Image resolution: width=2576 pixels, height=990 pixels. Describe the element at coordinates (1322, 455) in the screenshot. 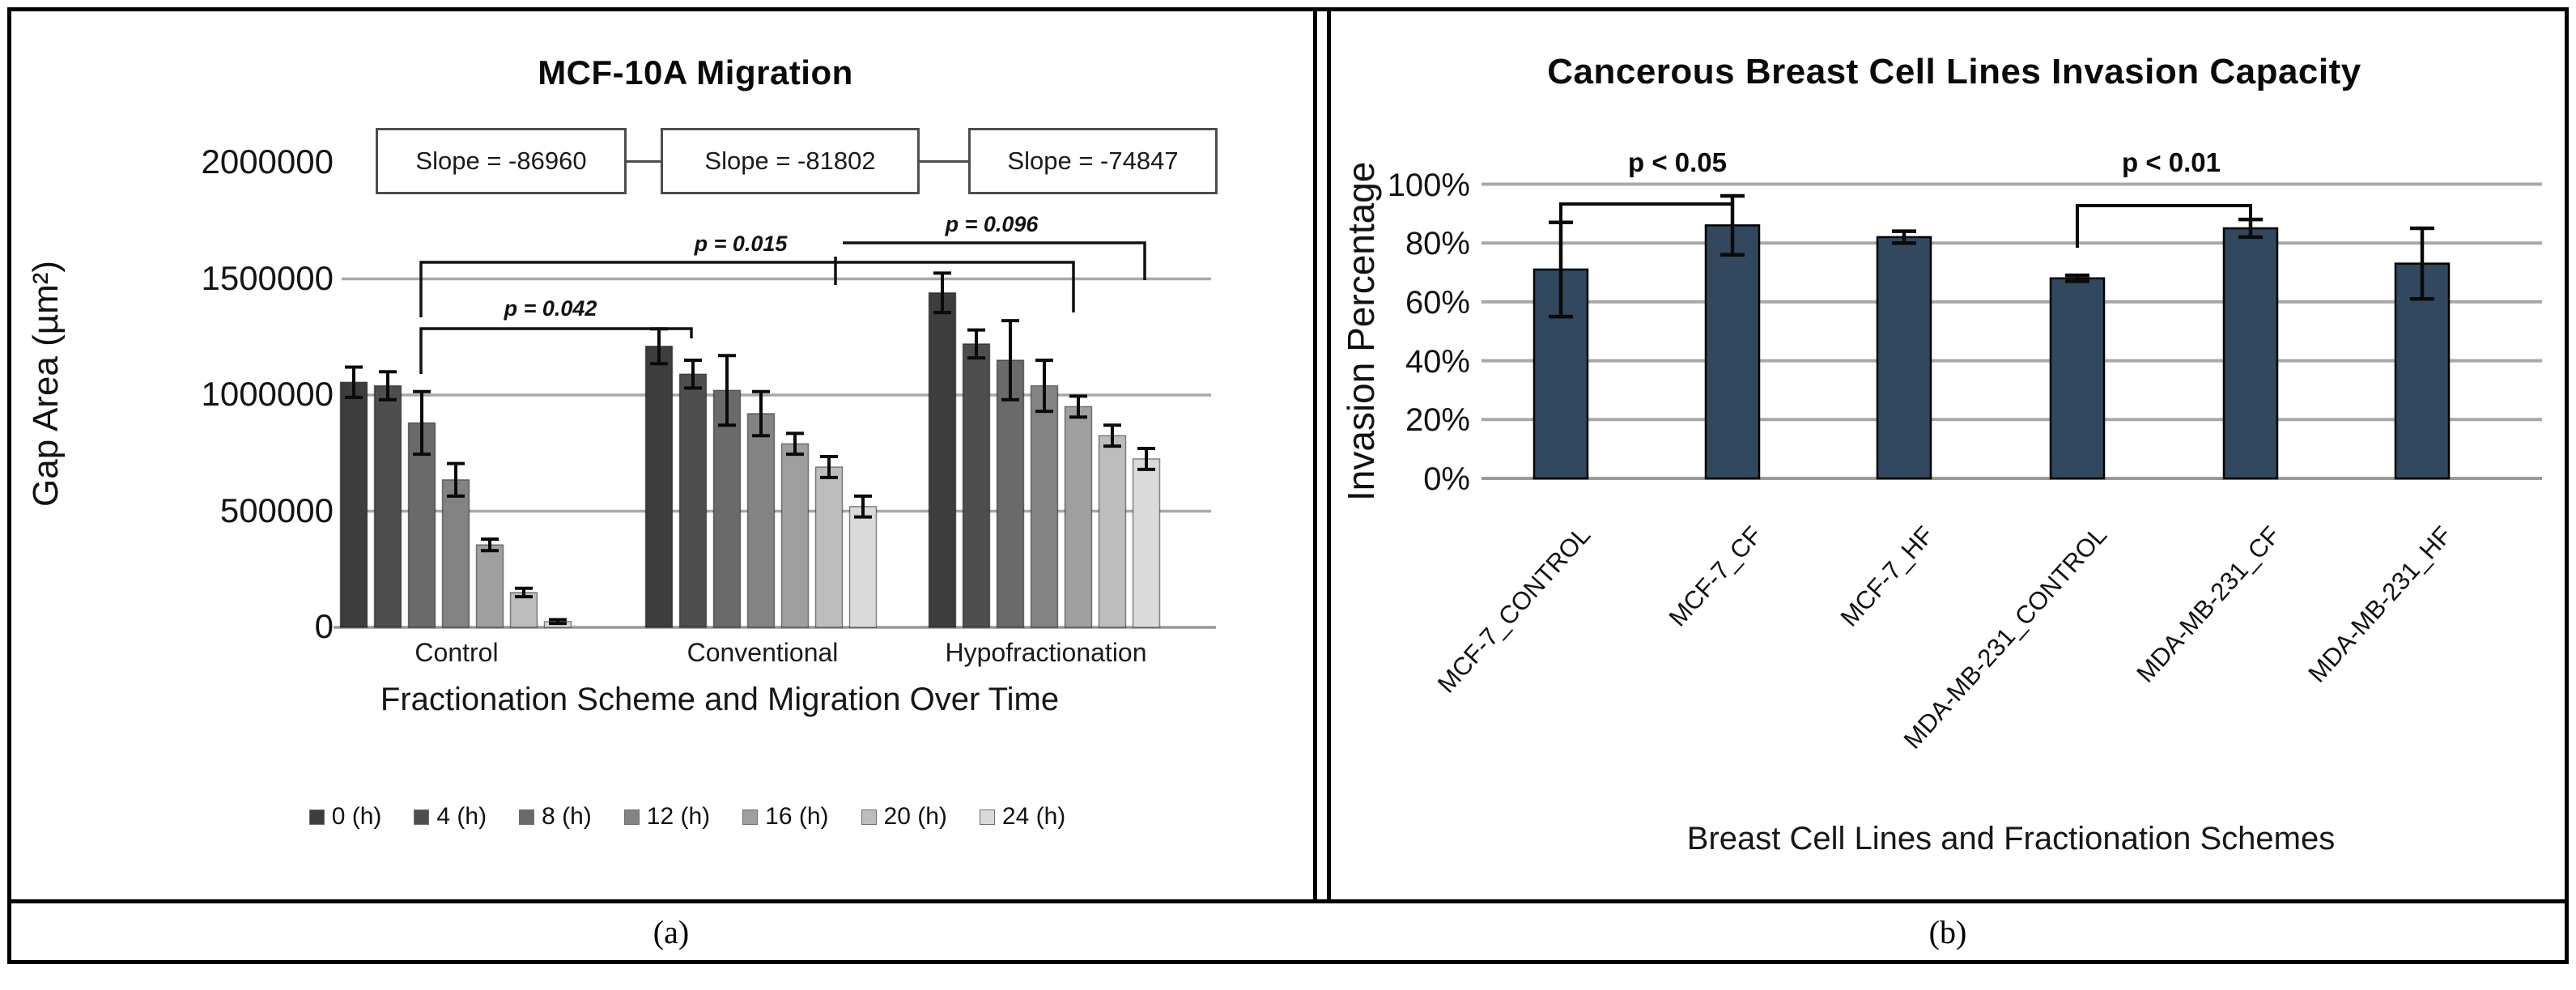

I see `panel-divider` at that location.